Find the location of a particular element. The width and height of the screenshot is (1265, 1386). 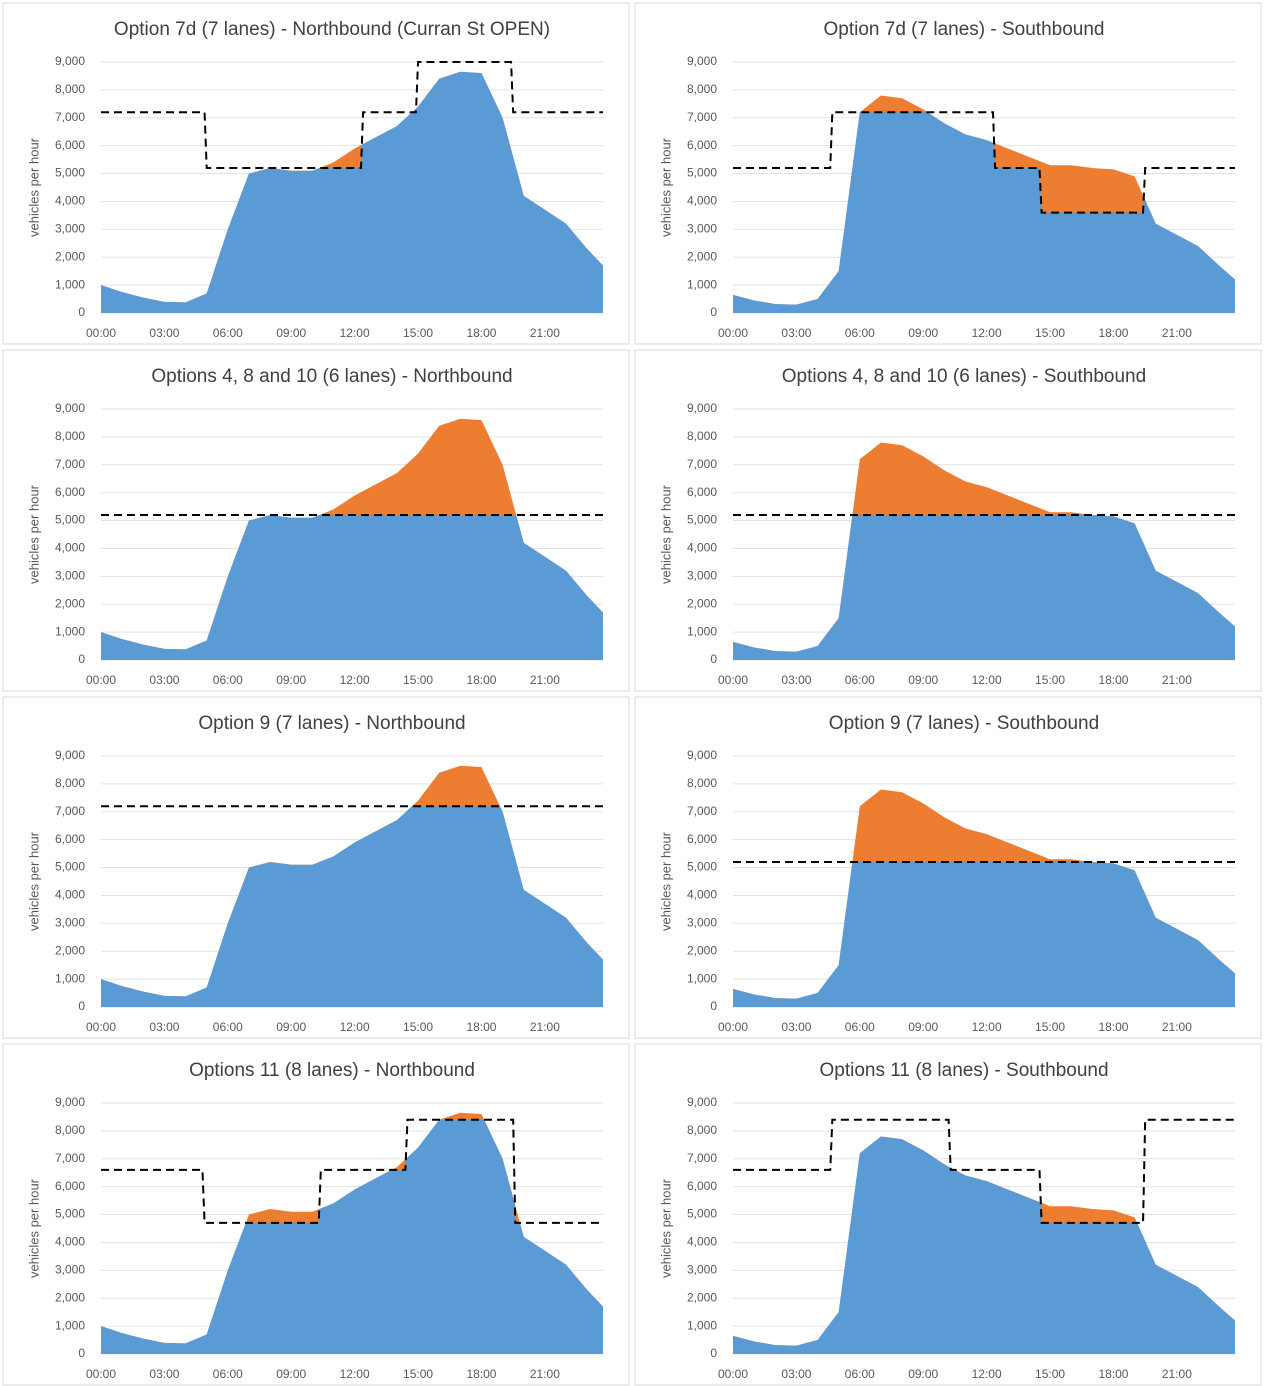

chart-title: Option 7d (7 lanes) - Southbound is located at coordinates (964, 29).